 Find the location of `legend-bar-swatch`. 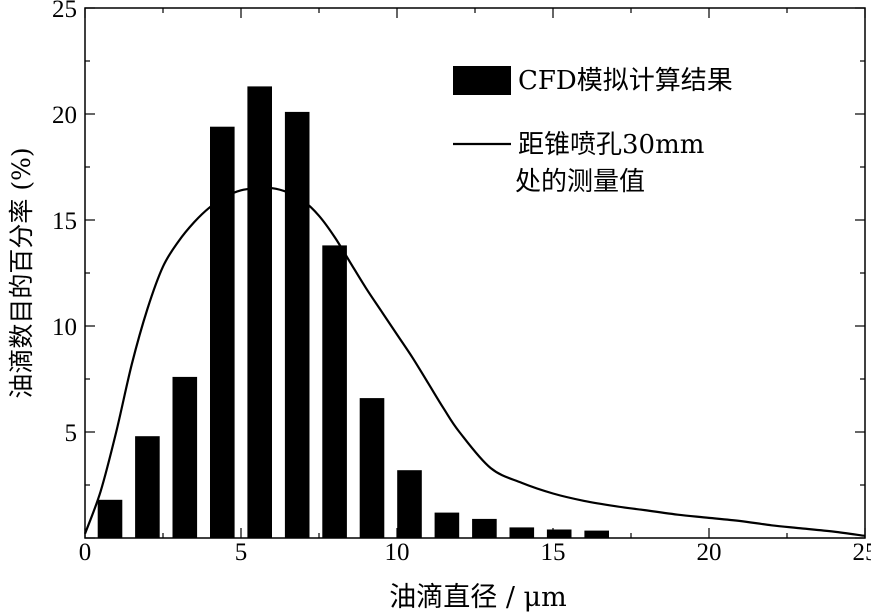

legend-bar-swatch is located at coordinates (482, 80).